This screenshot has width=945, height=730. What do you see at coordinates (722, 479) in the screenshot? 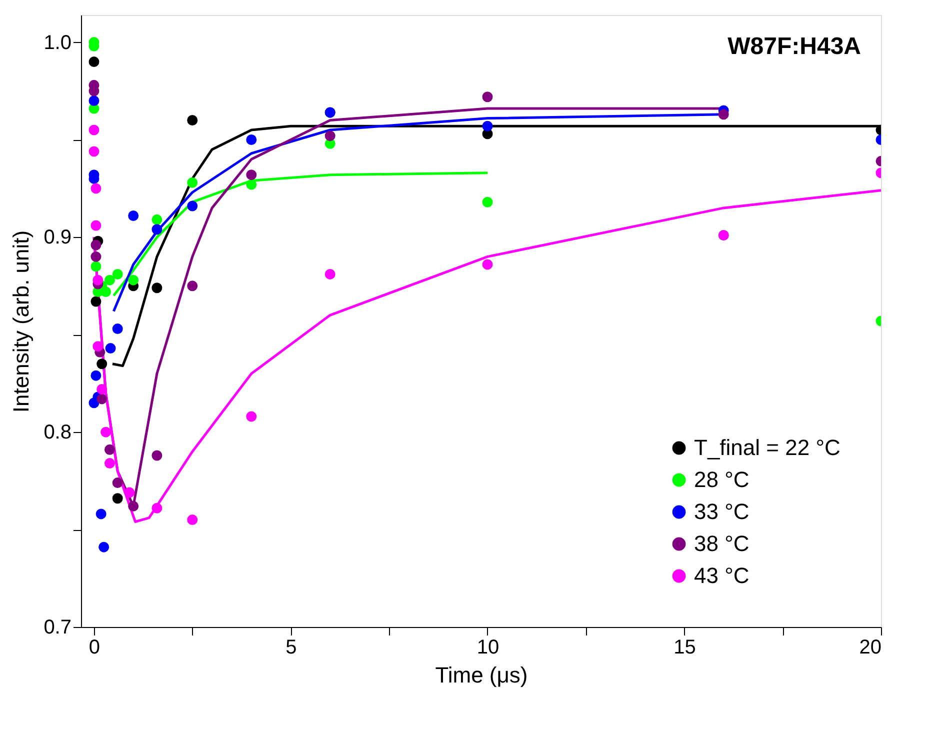
I see `legend-label: 28 °C` at bounding box center [722, 479].